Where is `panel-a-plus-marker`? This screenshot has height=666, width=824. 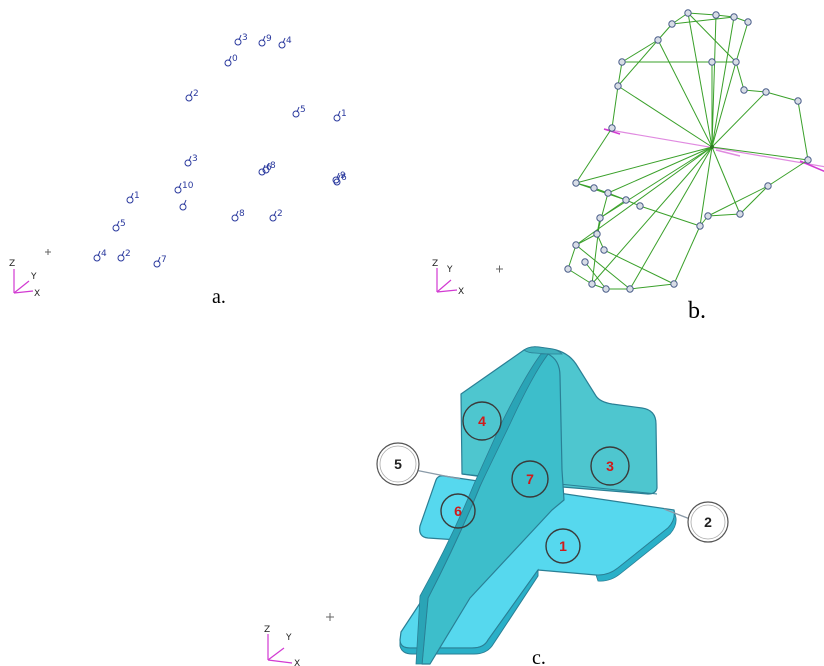
panel-a-plus-marker is located at coordinates (48, 252).